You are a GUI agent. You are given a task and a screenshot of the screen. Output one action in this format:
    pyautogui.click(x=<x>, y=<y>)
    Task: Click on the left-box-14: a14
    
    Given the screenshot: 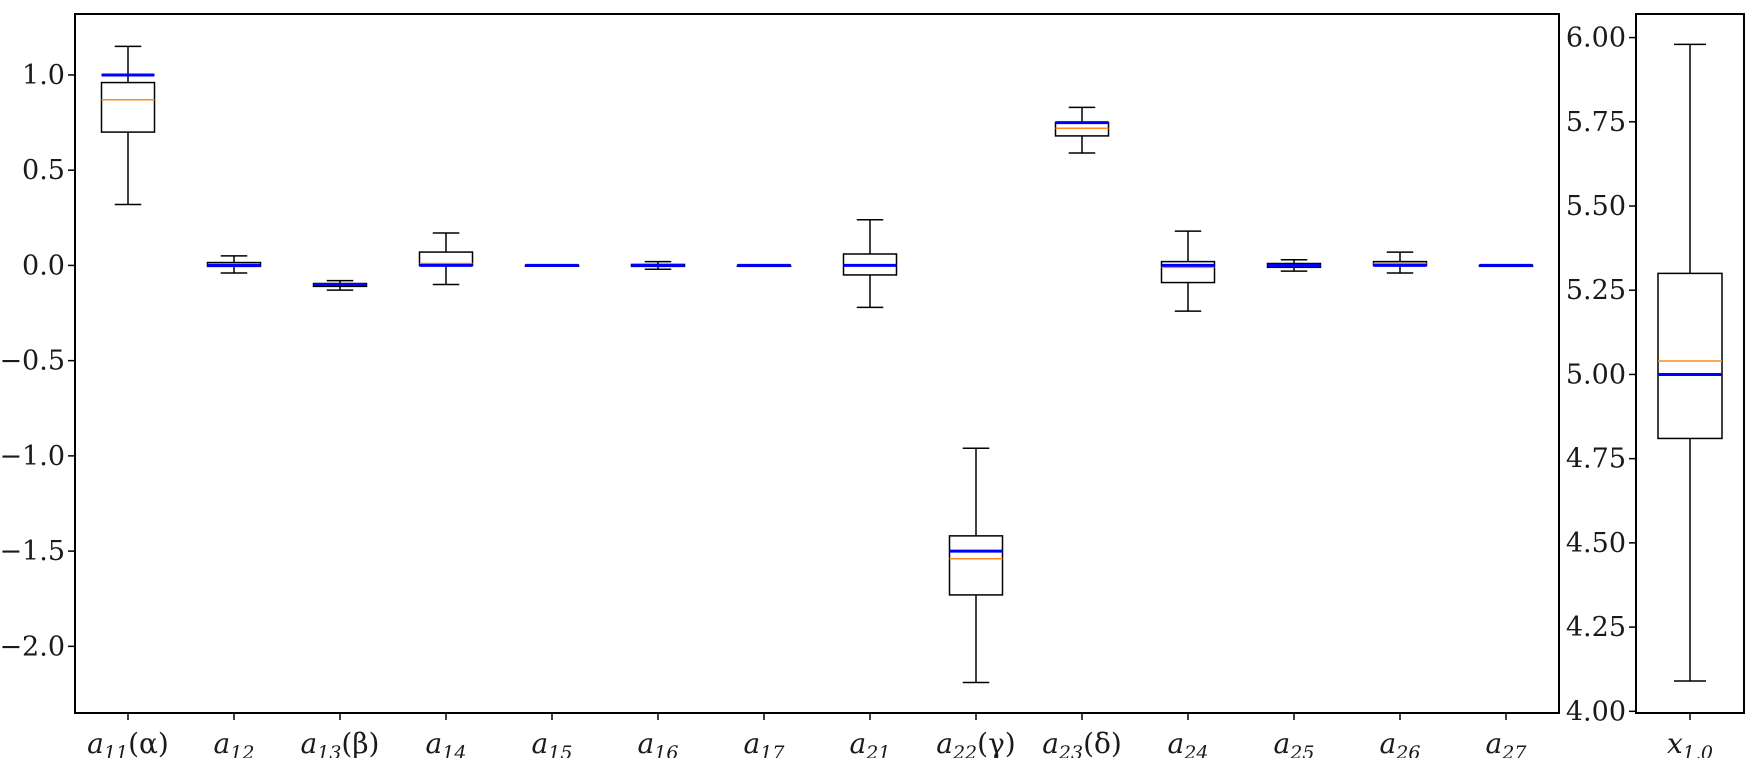 What is the action you would take?
    pyautogui.click(x=446, y=495)
    